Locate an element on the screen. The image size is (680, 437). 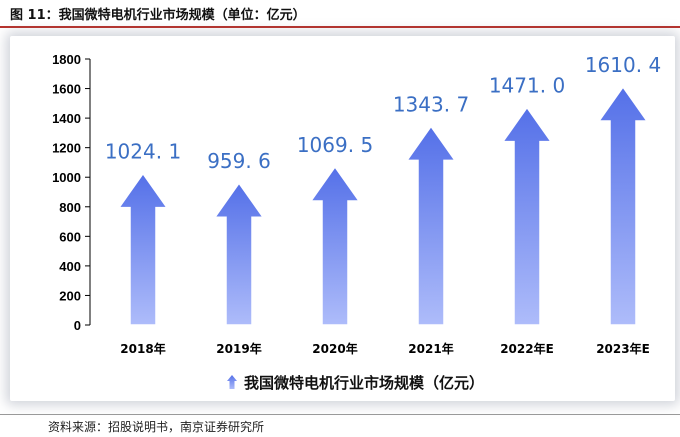
x-category-label: 2022年E is located at coordinates (527, 348).